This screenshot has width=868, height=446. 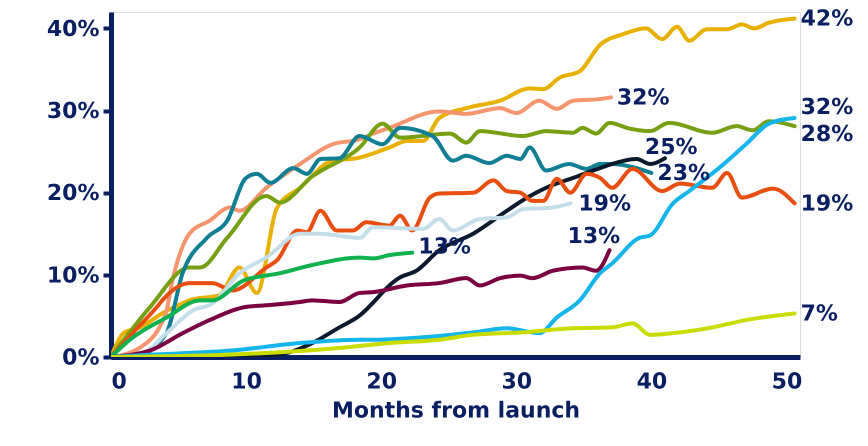 What do you see at coordinates (73, 275) in the screenshot?
I see `y-tick-label: 10%` at bounding box center [73, 275].